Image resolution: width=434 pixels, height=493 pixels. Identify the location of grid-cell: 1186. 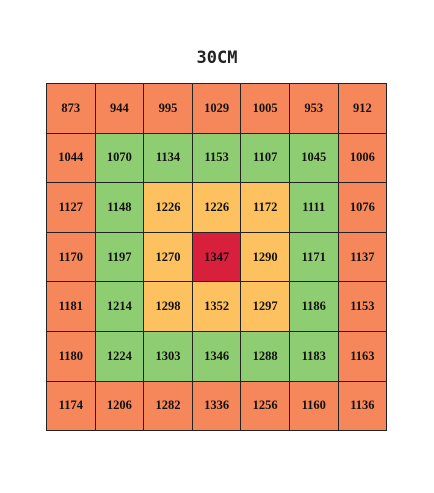
(313, 306).